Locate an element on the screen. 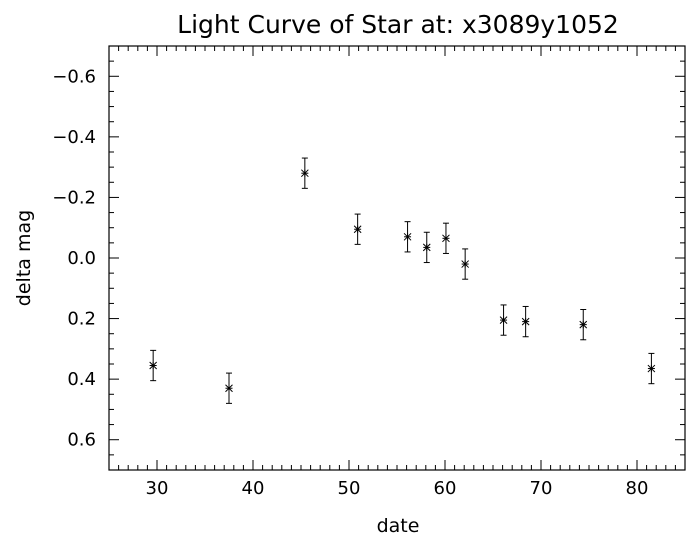 Image resolution: width=700 pixels, height=545 pixels. x-tick-label: 60 is located at coordinates (445, 488).